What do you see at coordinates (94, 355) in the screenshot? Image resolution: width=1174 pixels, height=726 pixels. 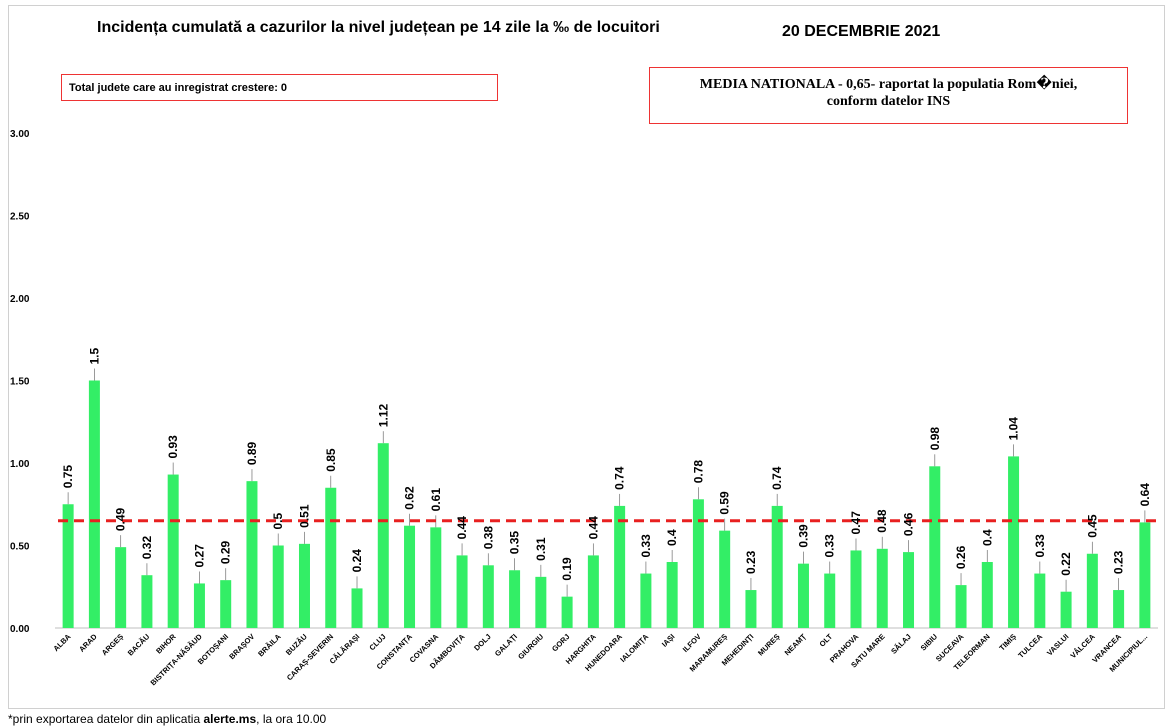 I see `value-label: 1.5` at bounding box center [94, 355].